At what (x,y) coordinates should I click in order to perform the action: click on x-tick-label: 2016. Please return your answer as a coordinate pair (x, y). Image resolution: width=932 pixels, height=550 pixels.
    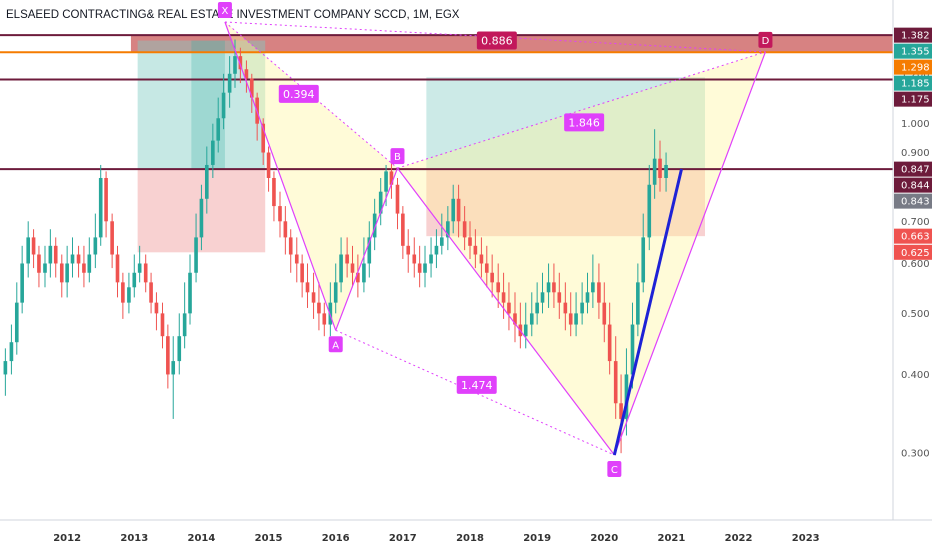
    Looking at the image, I should click on (336, 538).